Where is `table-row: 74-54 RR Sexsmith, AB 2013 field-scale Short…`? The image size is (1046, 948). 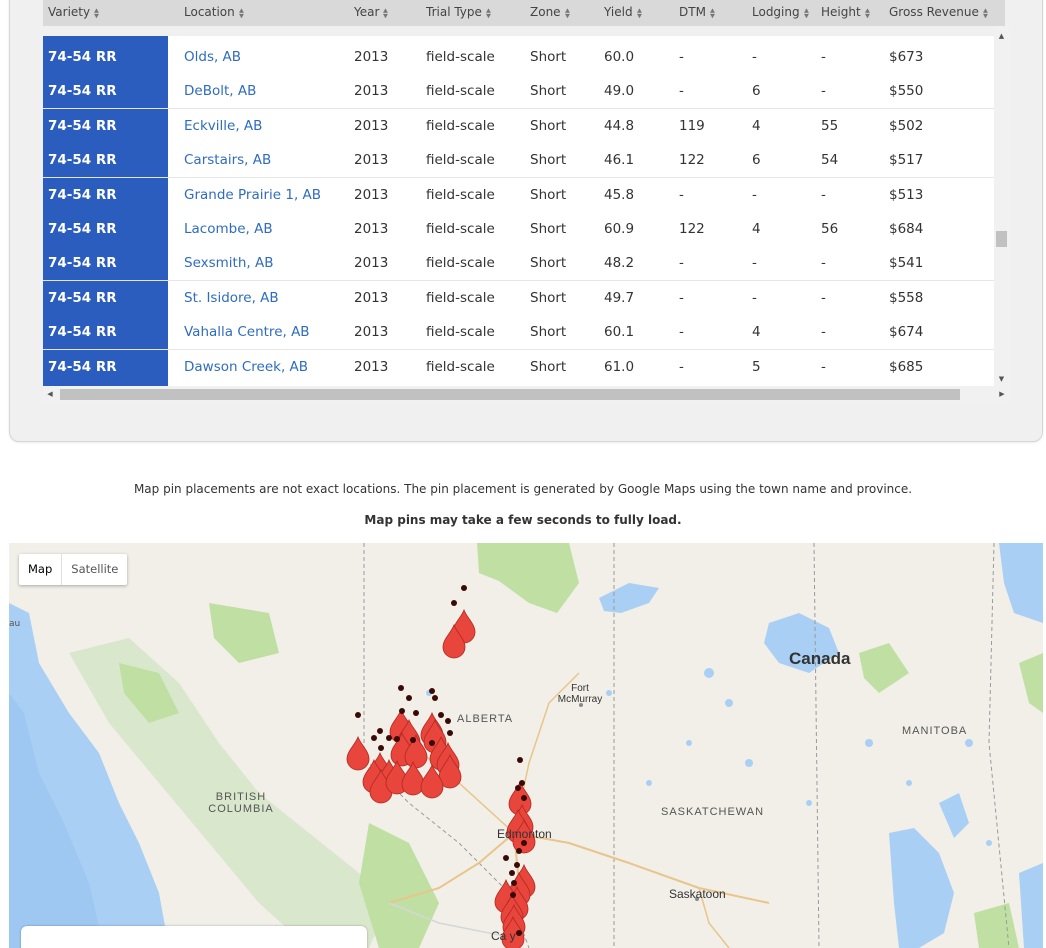
table-row: 74-54 RR Sexsmith, AB 2013 field-scale Short… is located at coordinates (518, 264).